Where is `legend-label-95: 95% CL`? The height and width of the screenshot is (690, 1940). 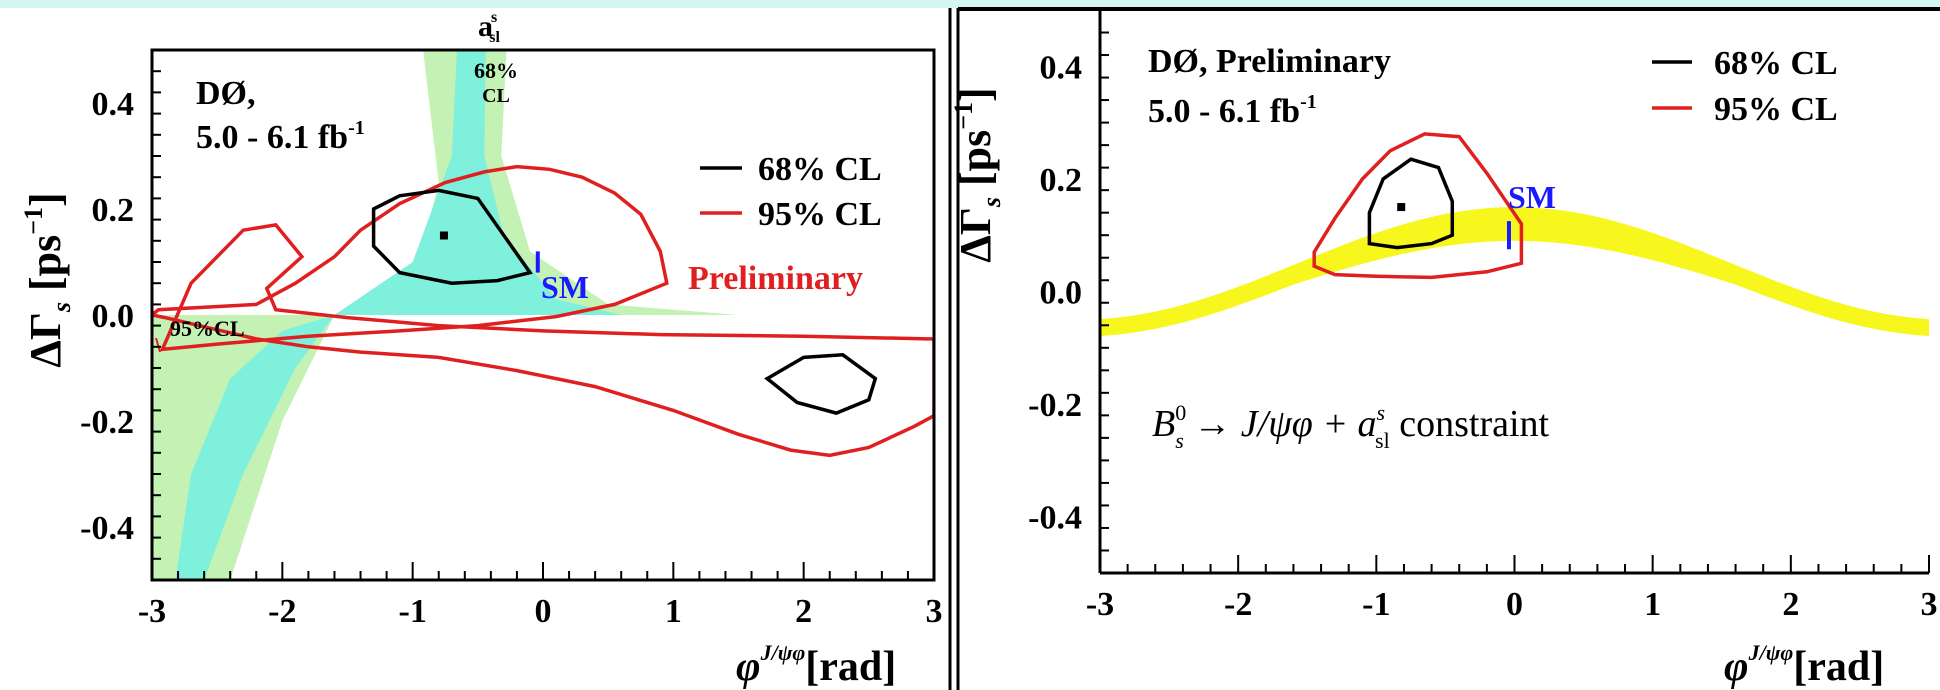
legend-label-95: 95% CL is located at coordinates (820, 214).